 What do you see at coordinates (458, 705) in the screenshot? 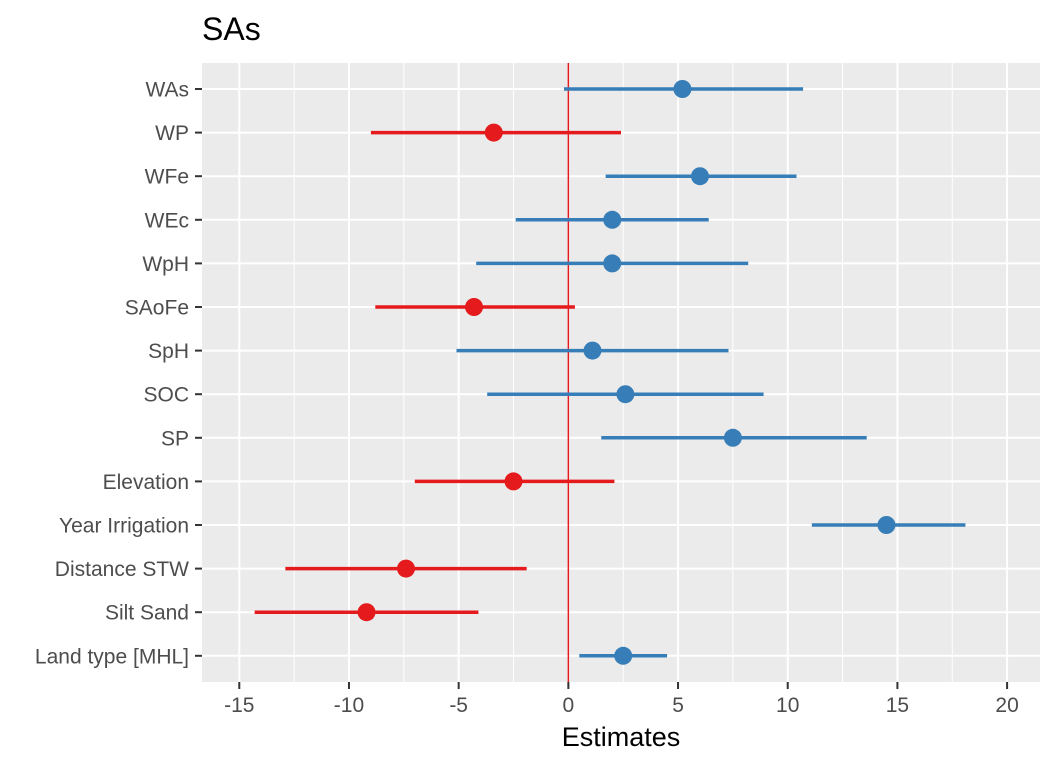
I see `x-tick-label: -5` at bounding box center [458, 705].